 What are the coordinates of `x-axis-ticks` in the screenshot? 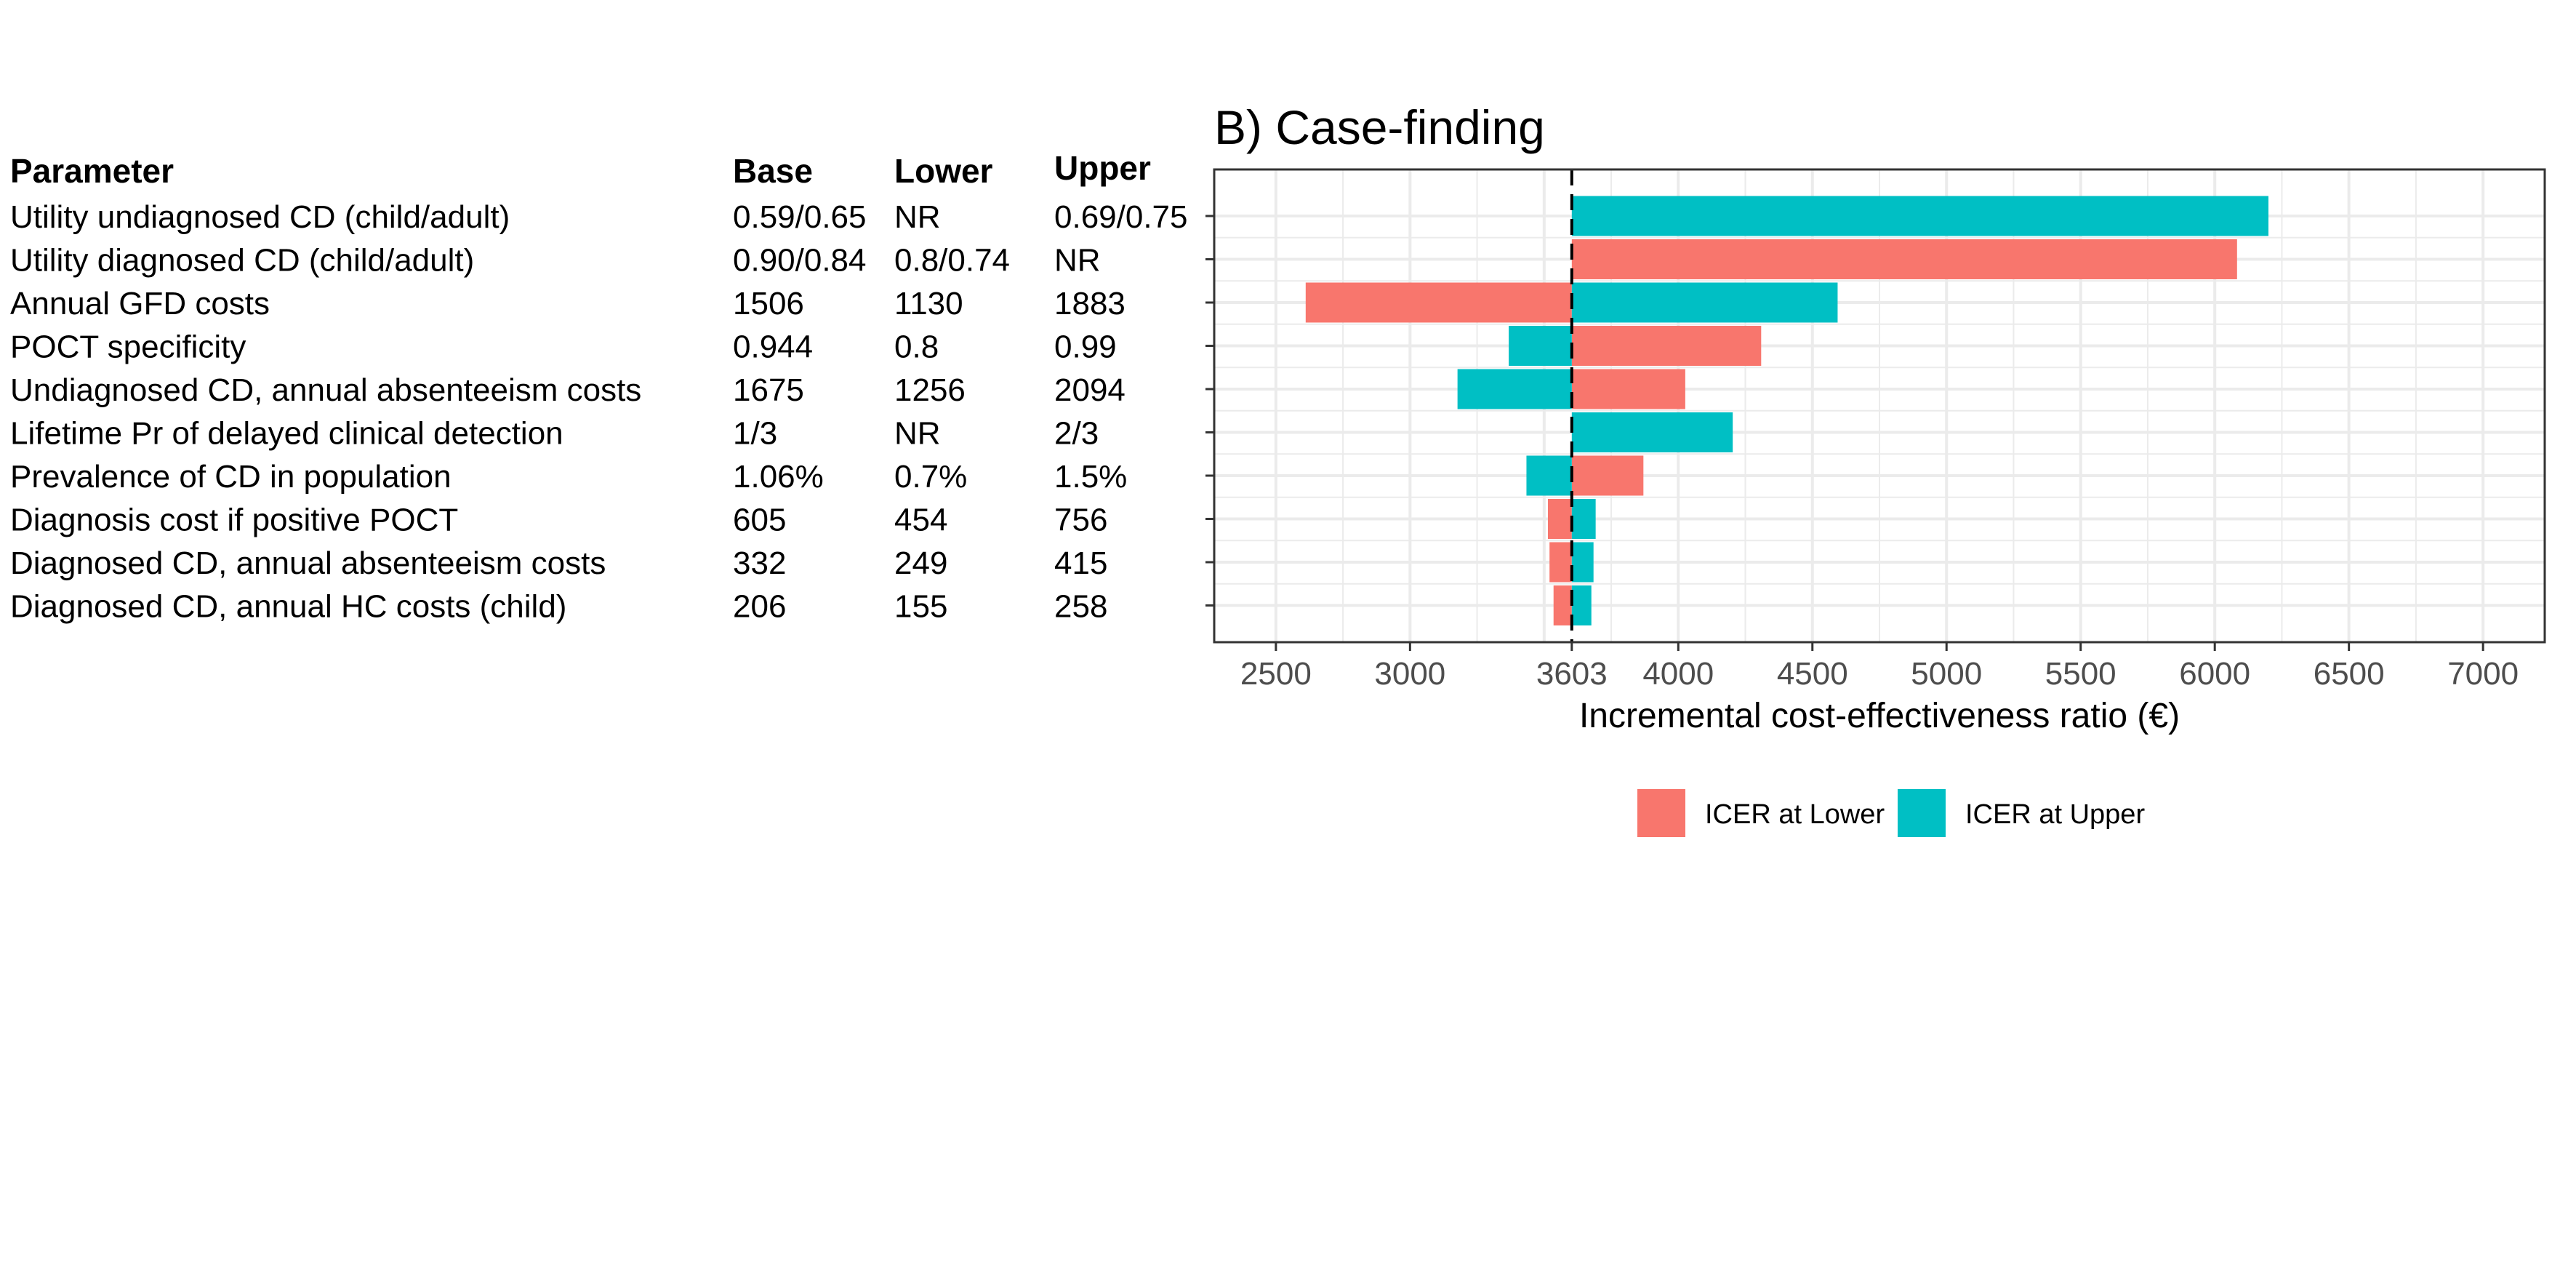 It's located at (1879, 646).